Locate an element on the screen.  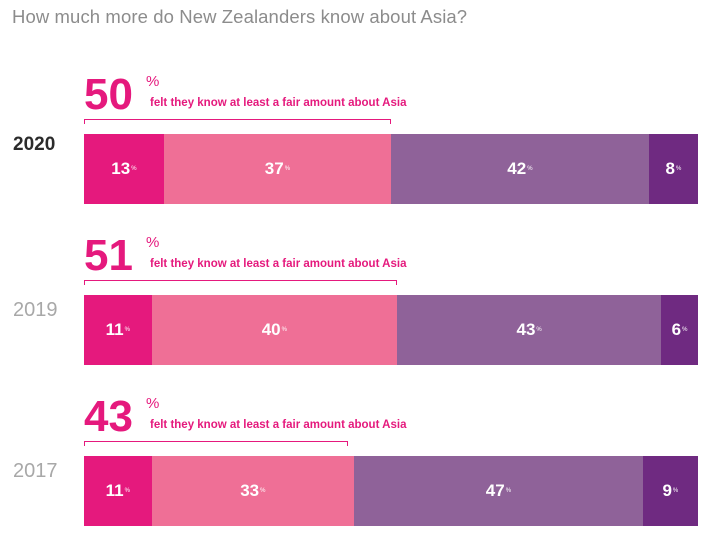
bar-segment-3: 42% is located at coordinates (519, 169).